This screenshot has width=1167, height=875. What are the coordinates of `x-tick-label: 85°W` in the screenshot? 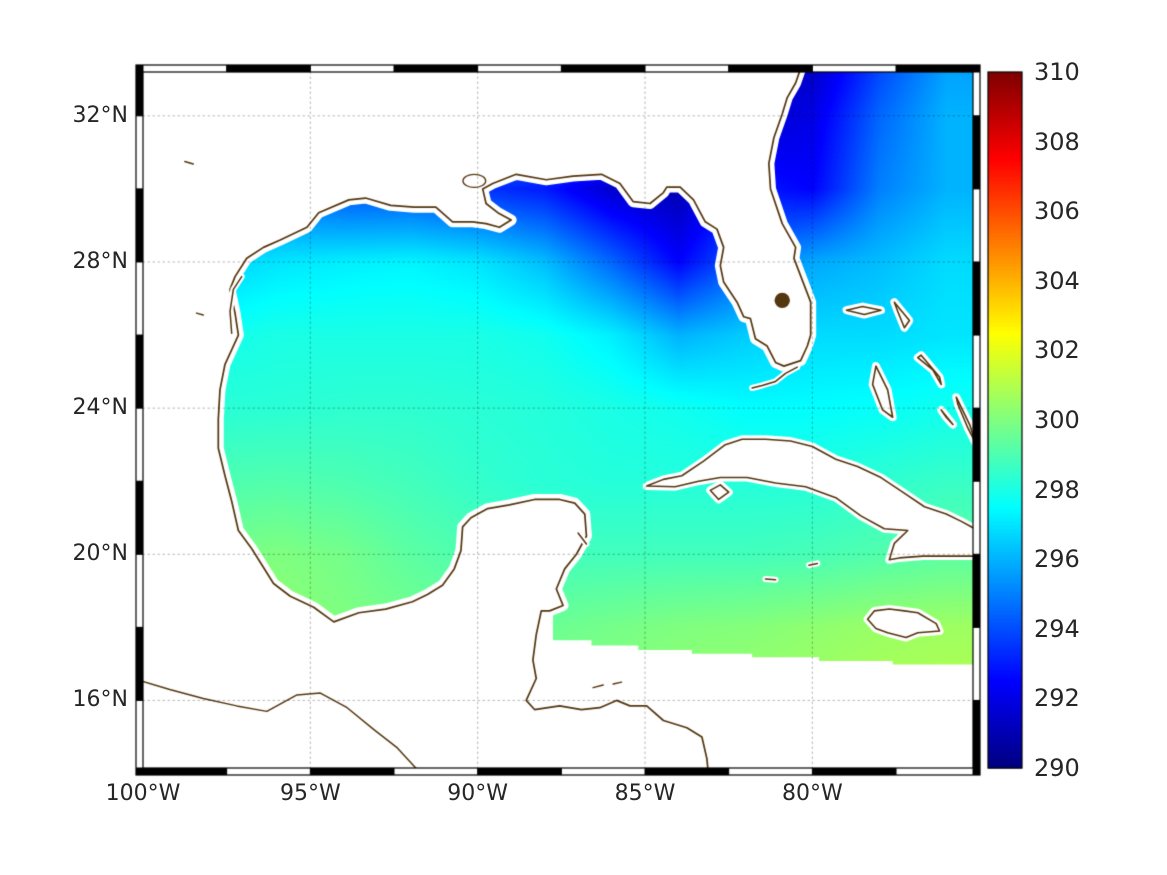 It's located at (645, 793).